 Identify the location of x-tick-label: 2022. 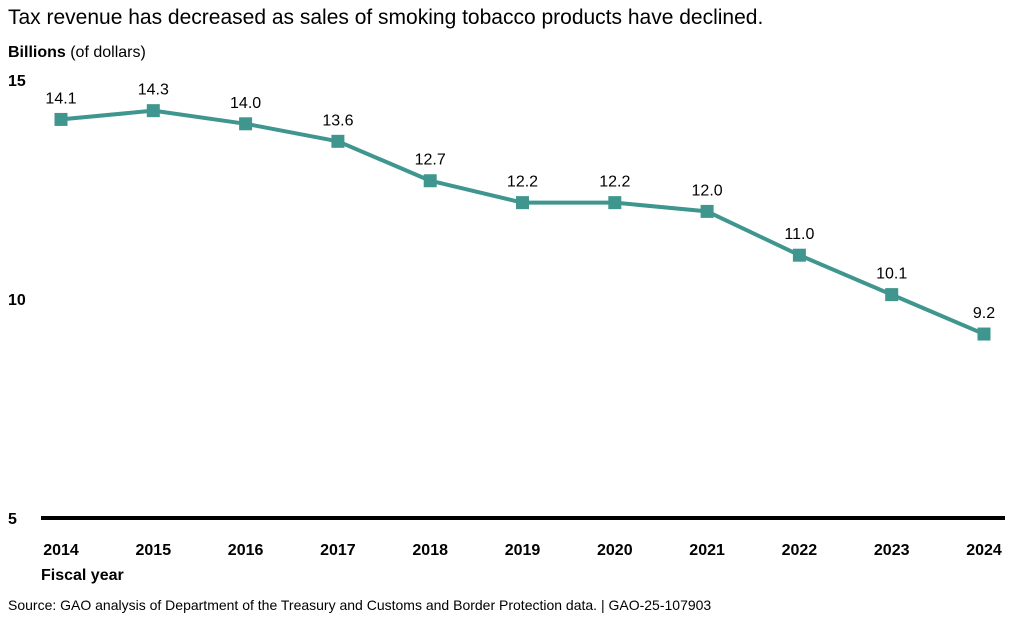
(800, 550).